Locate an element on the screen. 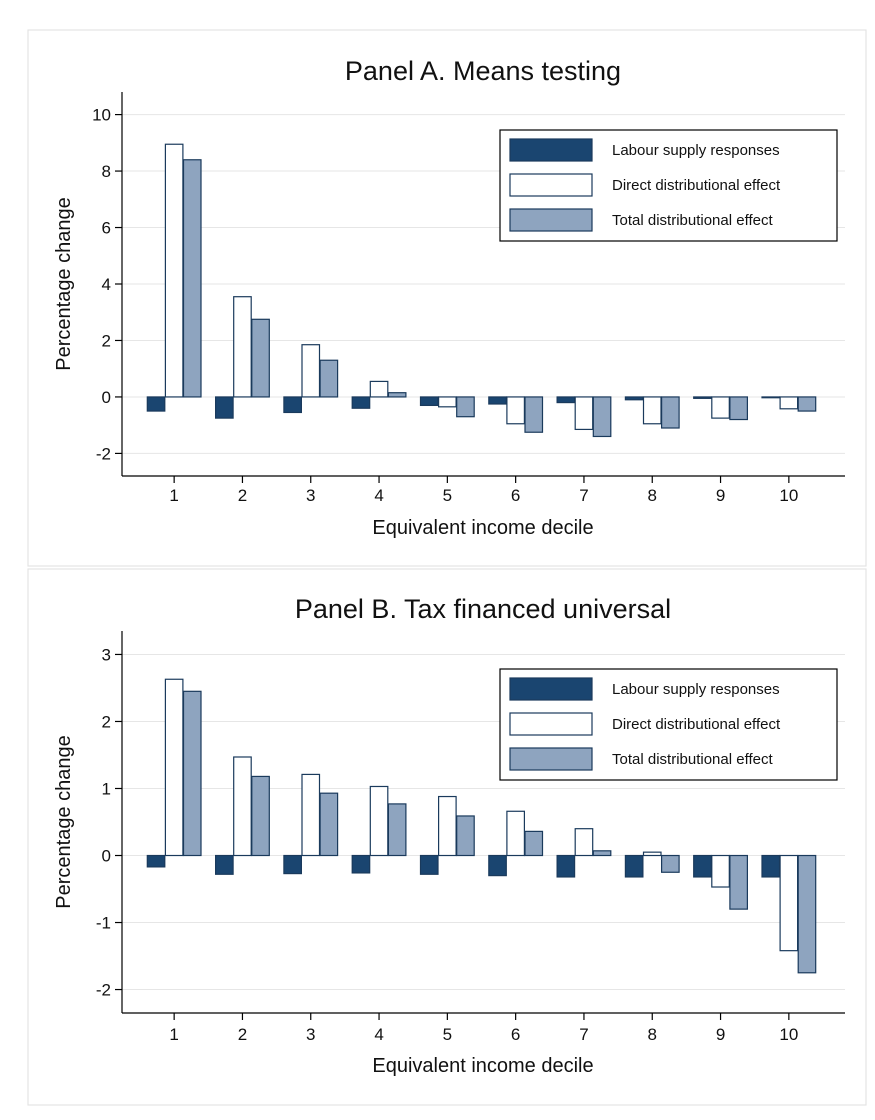 This screenshot has width=875, height=1120. y-tick-label: 3 is located at coordinates (106, 654).